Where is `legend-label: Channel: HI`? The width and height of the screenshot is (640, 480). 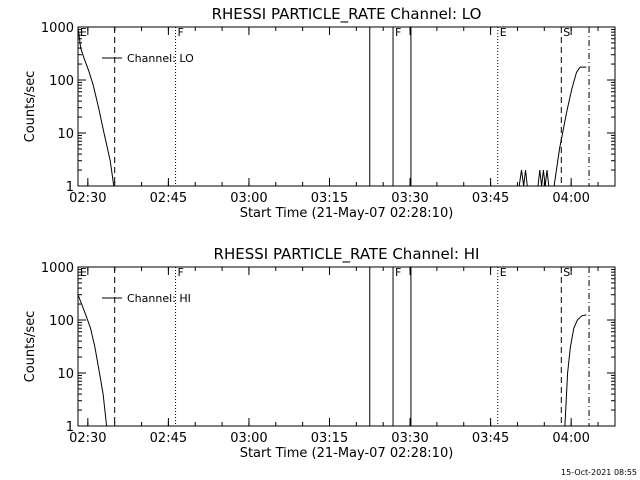 legend-label: Channel: HI is located at coordinates (159, 298).